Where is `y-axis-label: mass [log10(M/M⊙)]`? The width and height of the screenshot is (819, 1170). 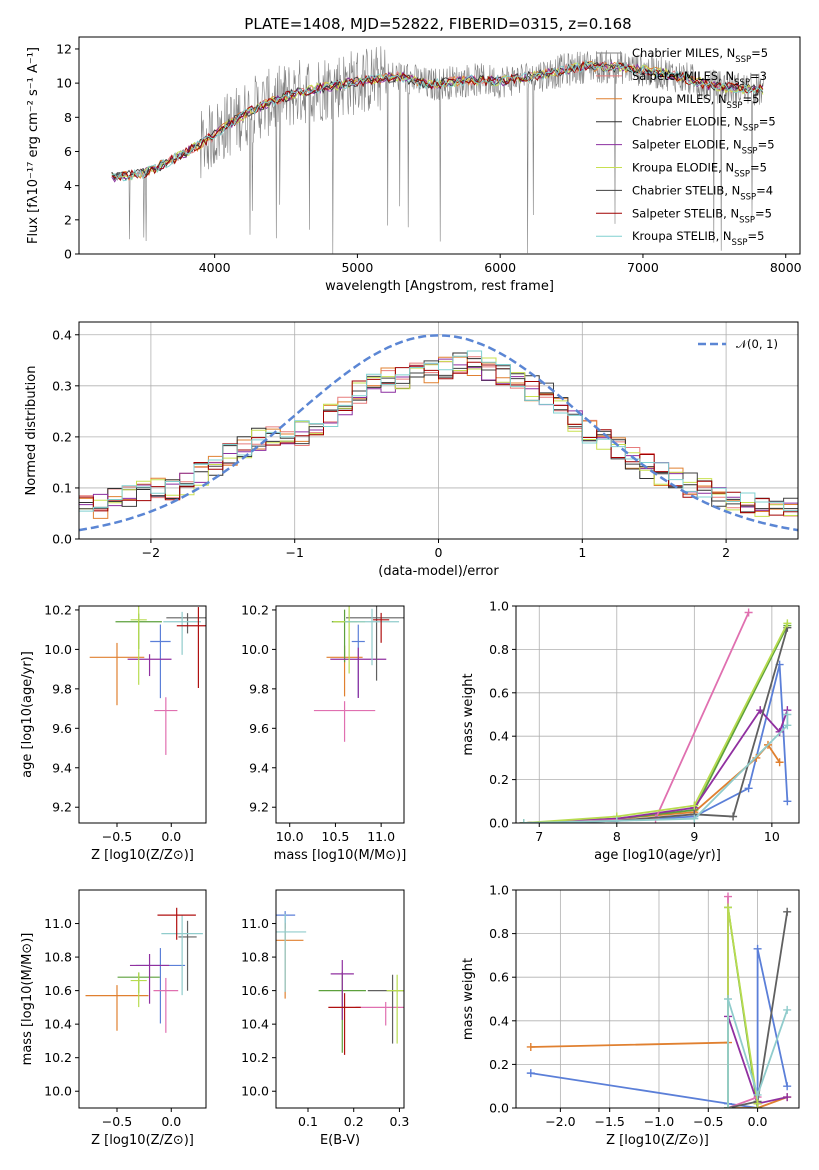
y-axis-label: mass [log10(M/M⊙)] is located at coordinates (27, 999).